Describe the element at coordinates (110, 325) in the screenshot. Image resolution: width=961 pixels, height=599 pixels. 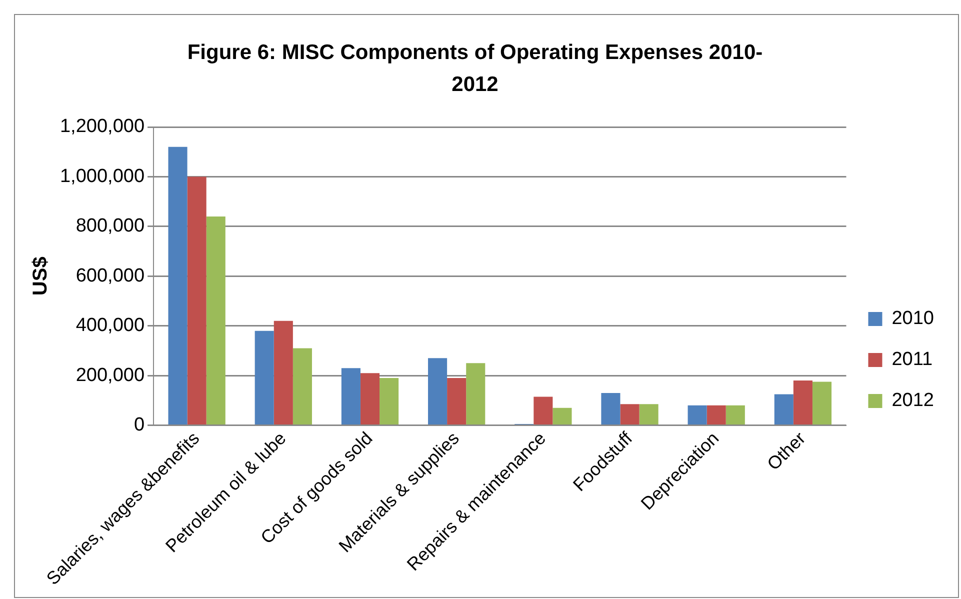
I see `y-tick-label: 400,000` at that location.